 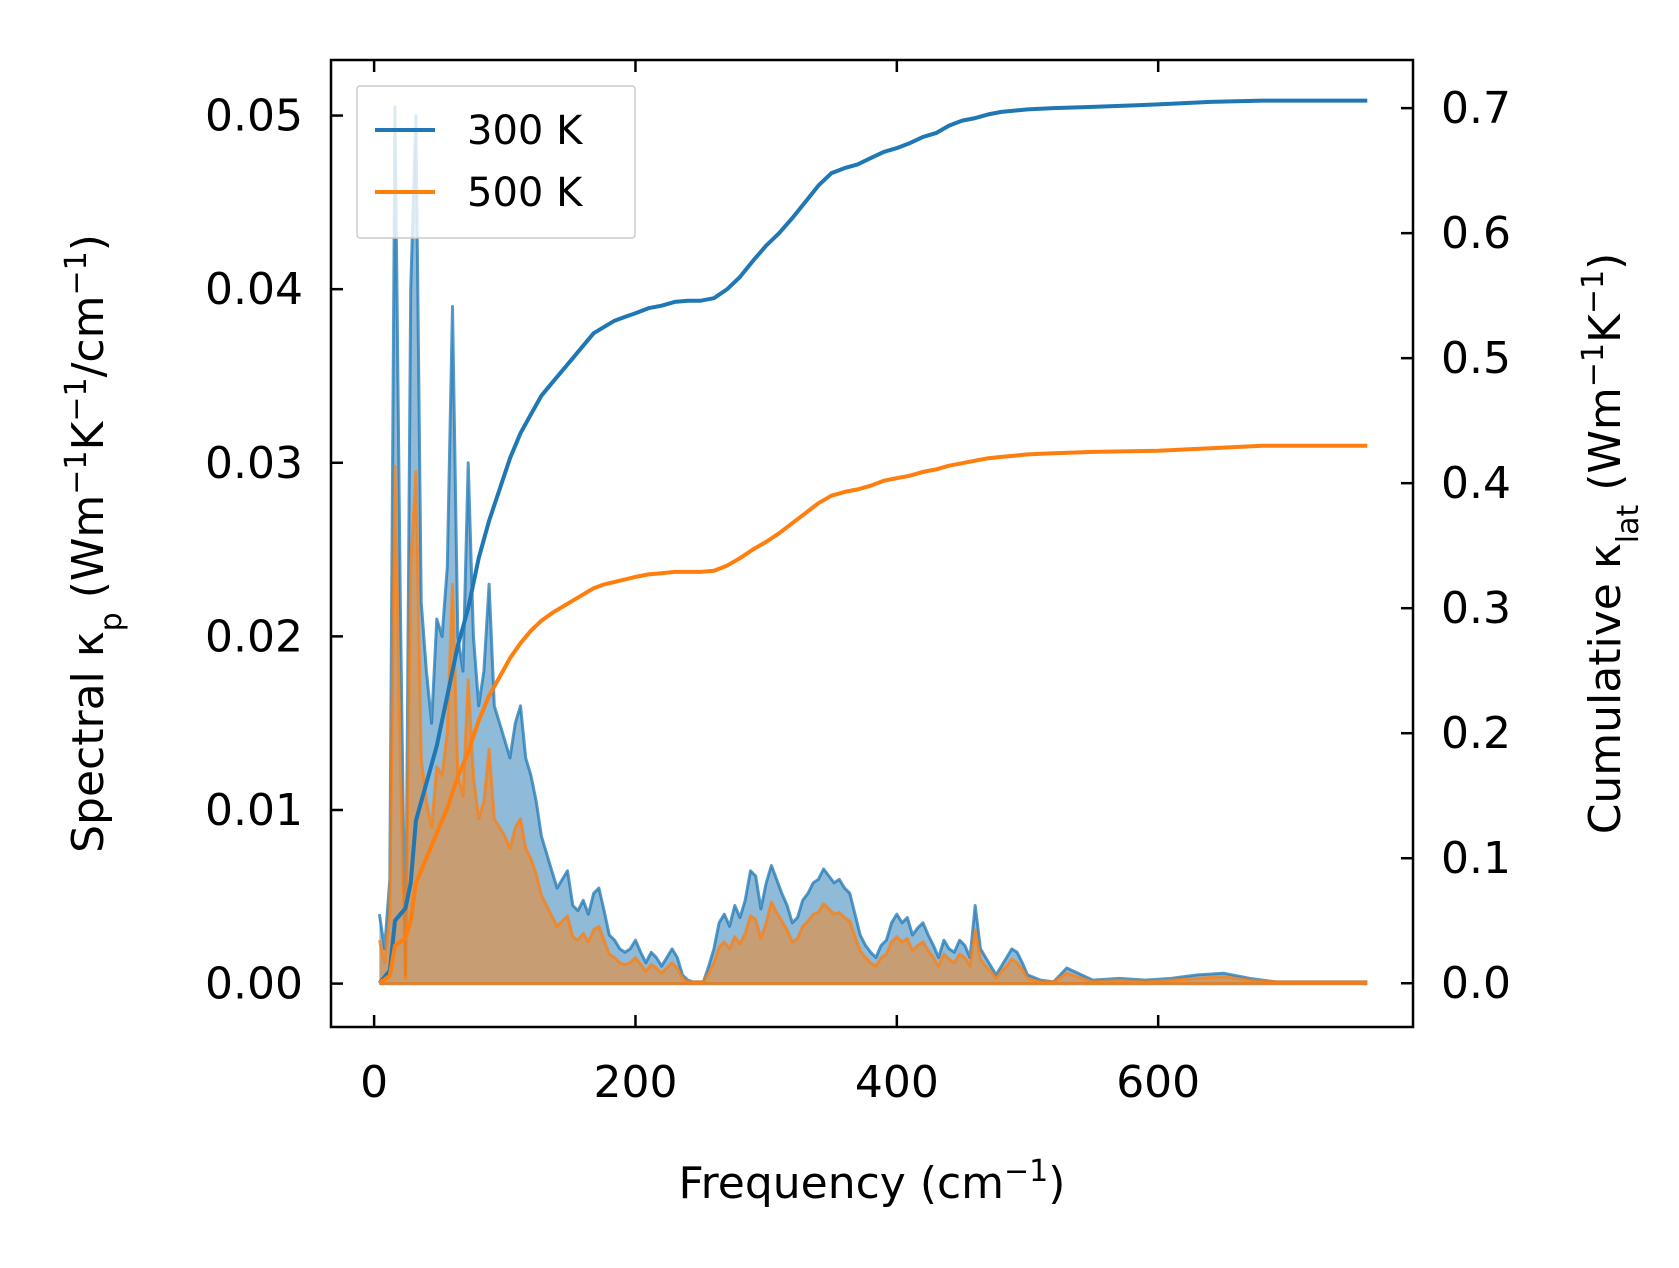 What do you see at coordinates (254, 289) in the screenshot?
I see `y-left-tick-label: 0.04` at bounding box center [254, 289].